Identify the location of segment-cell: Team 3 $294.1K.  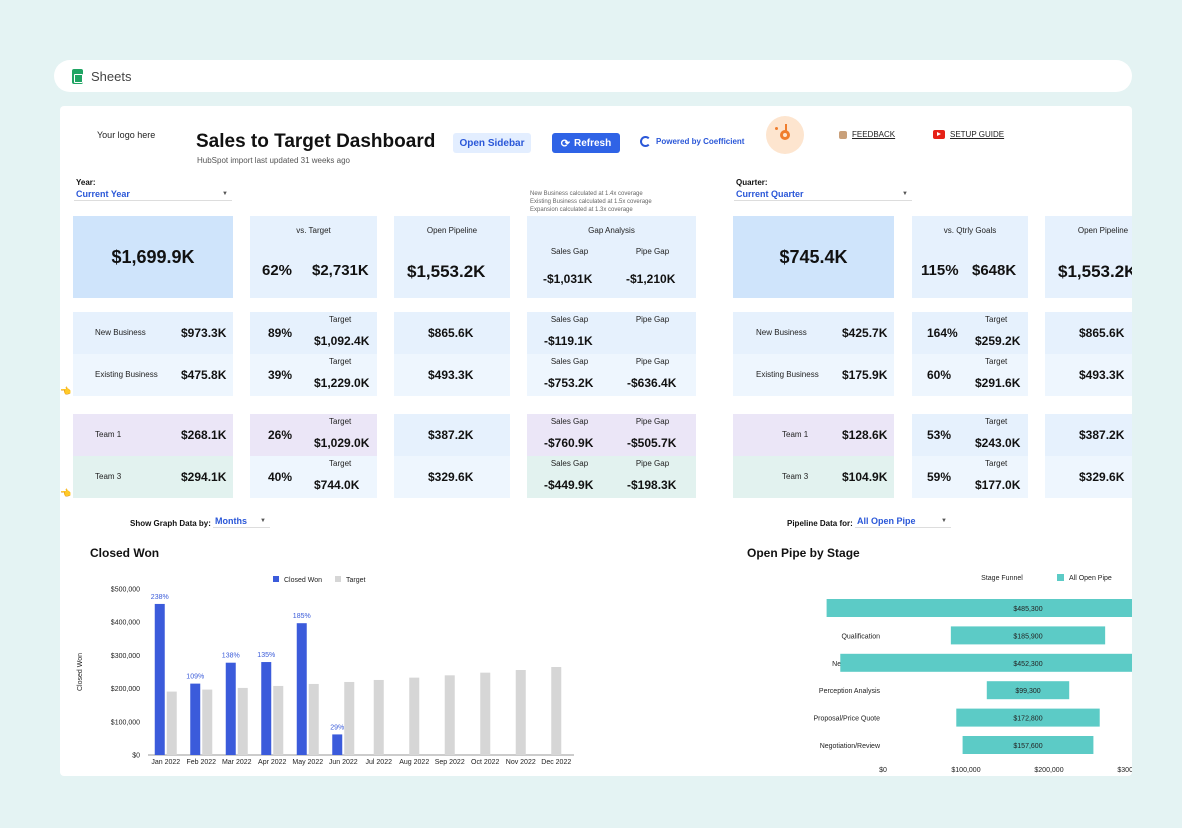
(153, 477).